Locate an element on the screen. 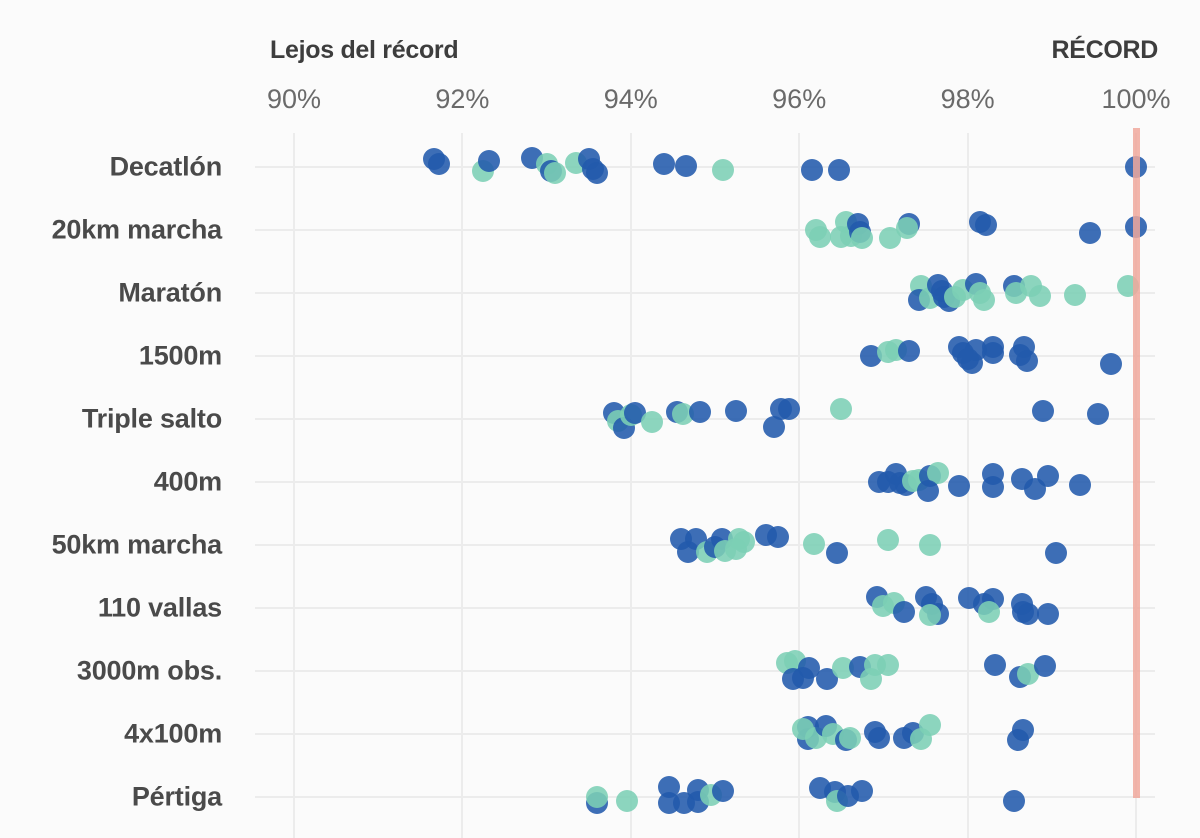 The image size is (1200, 838). row-label: 400m is located at coordinates (187, 481).